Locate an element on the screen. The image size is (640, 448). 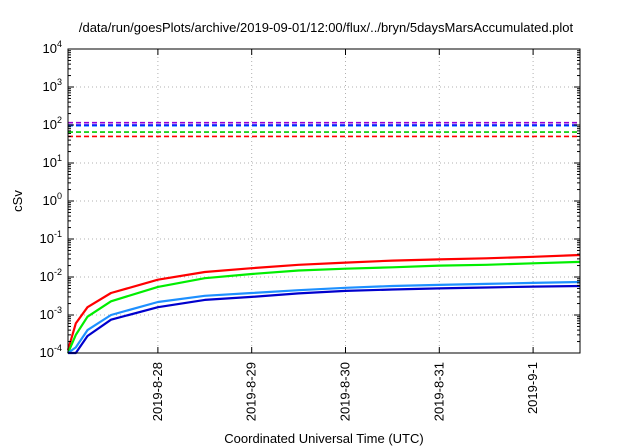
y-tick-label: 10² is located at coordinates (52, 123).